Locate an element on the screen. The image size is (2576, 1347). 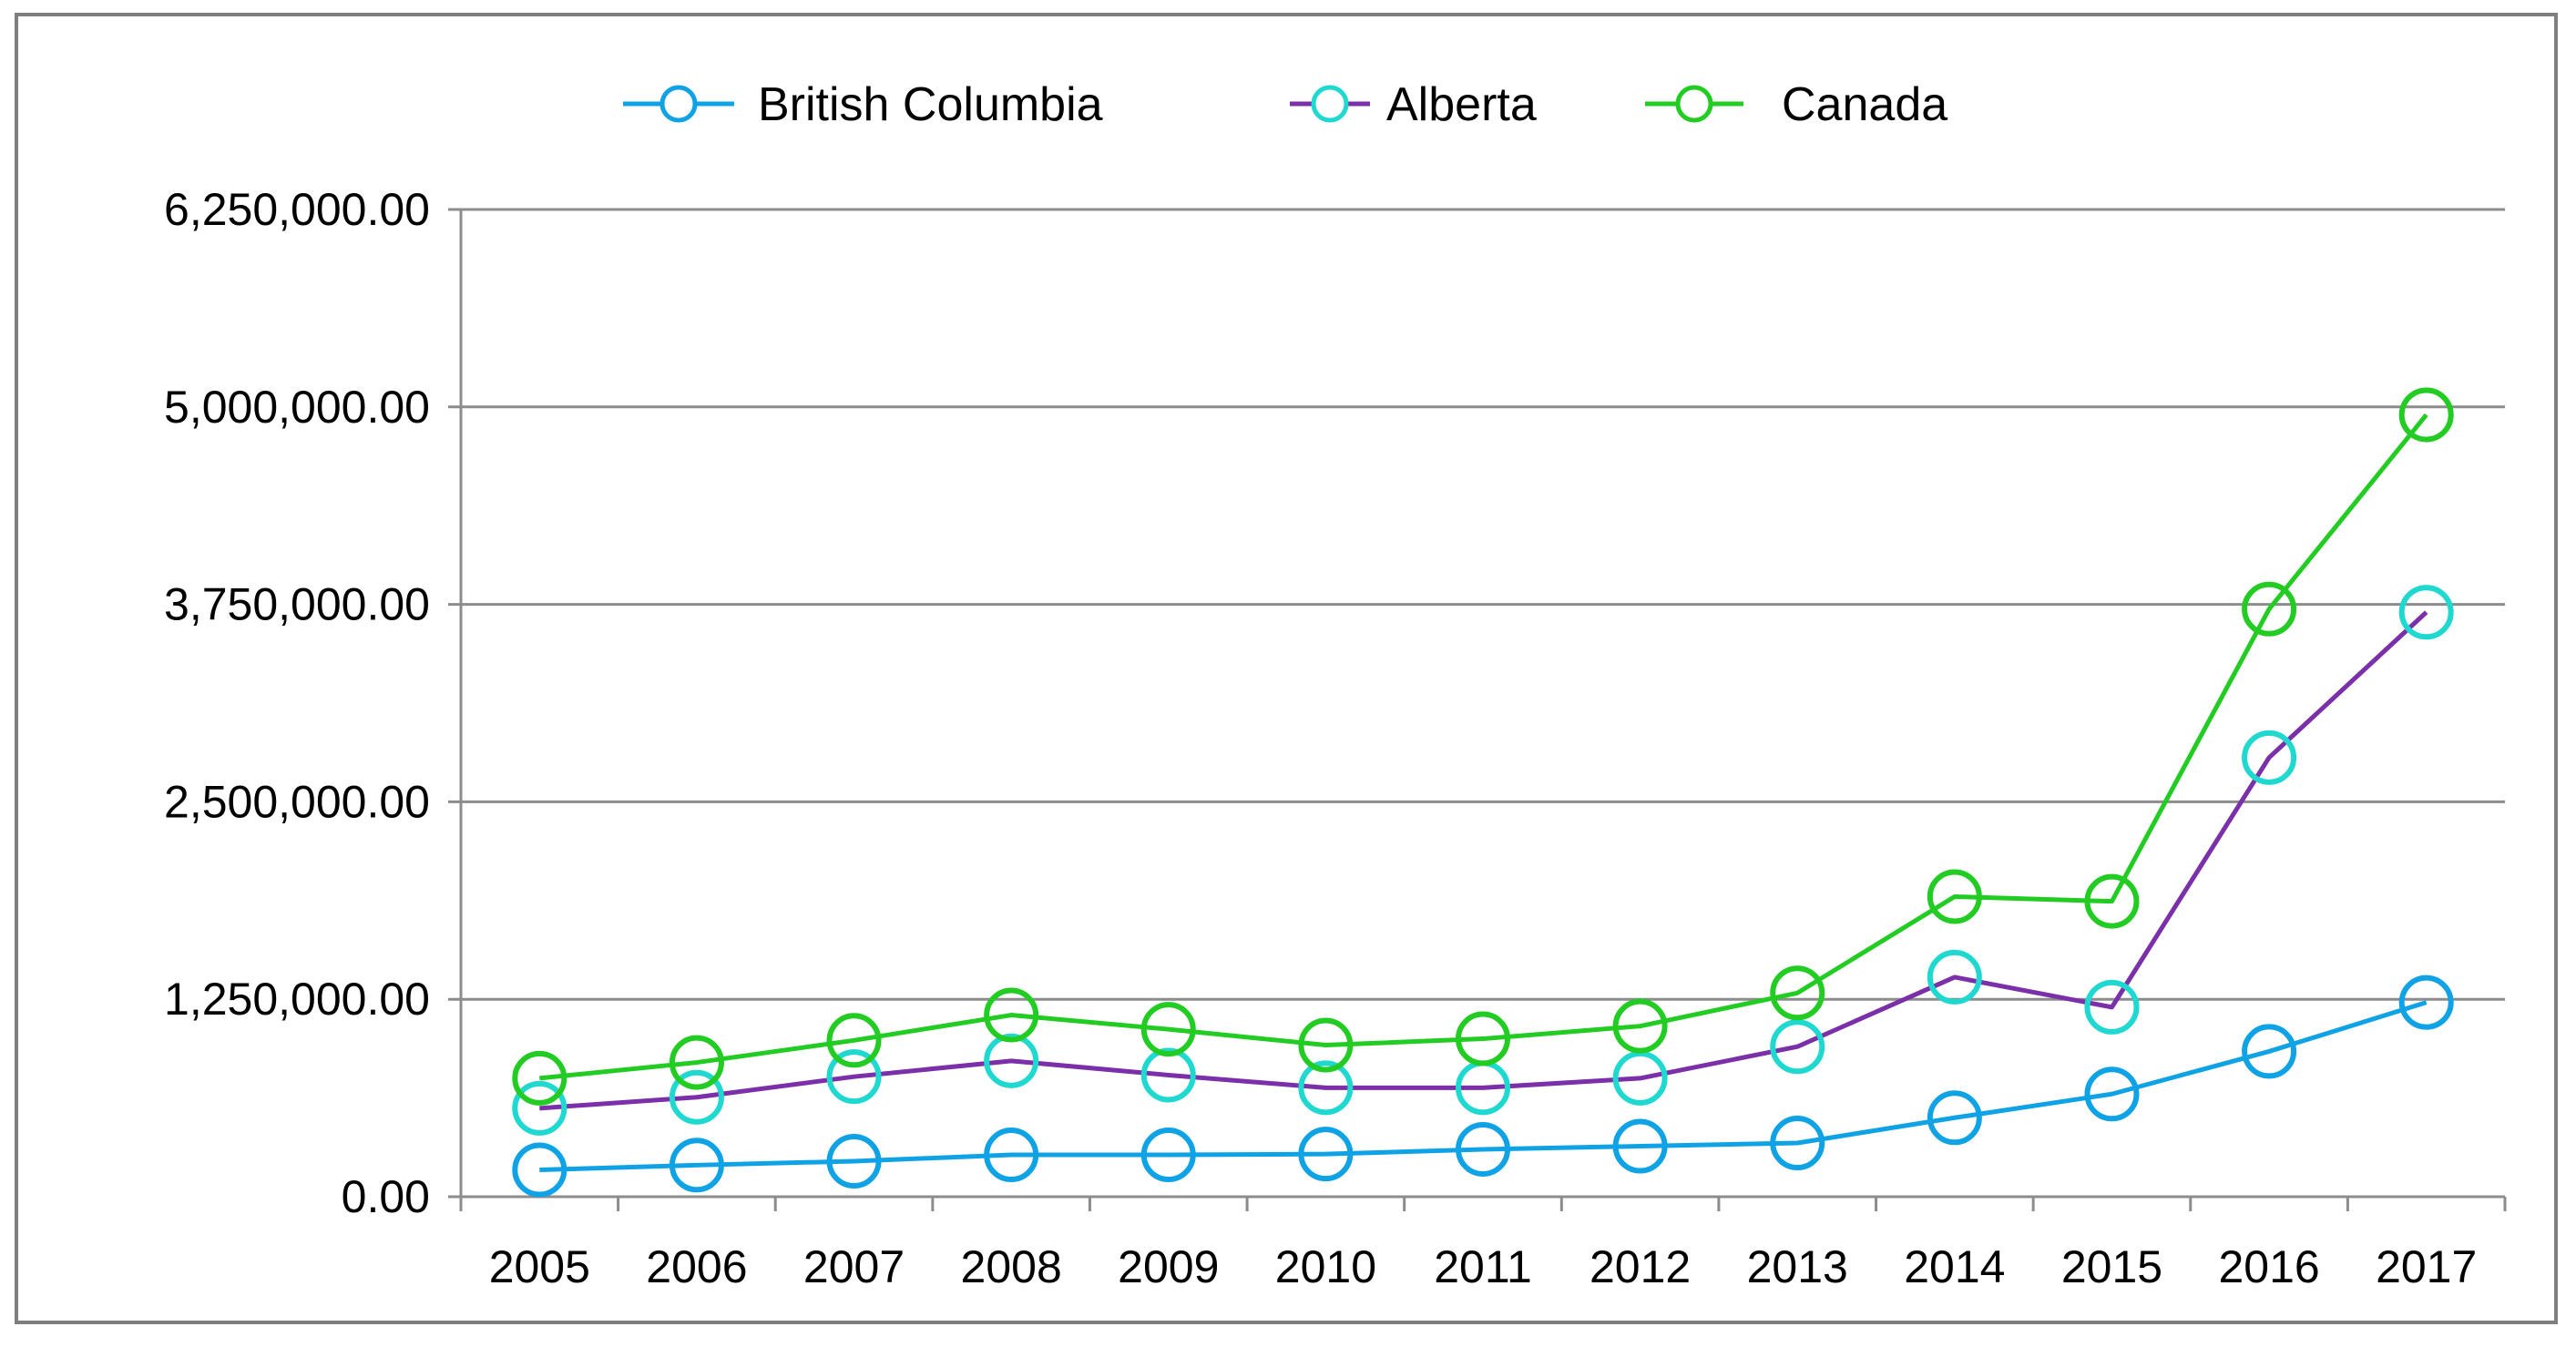
x-tick-label: 2005 is located at coordinates (539, 1266).